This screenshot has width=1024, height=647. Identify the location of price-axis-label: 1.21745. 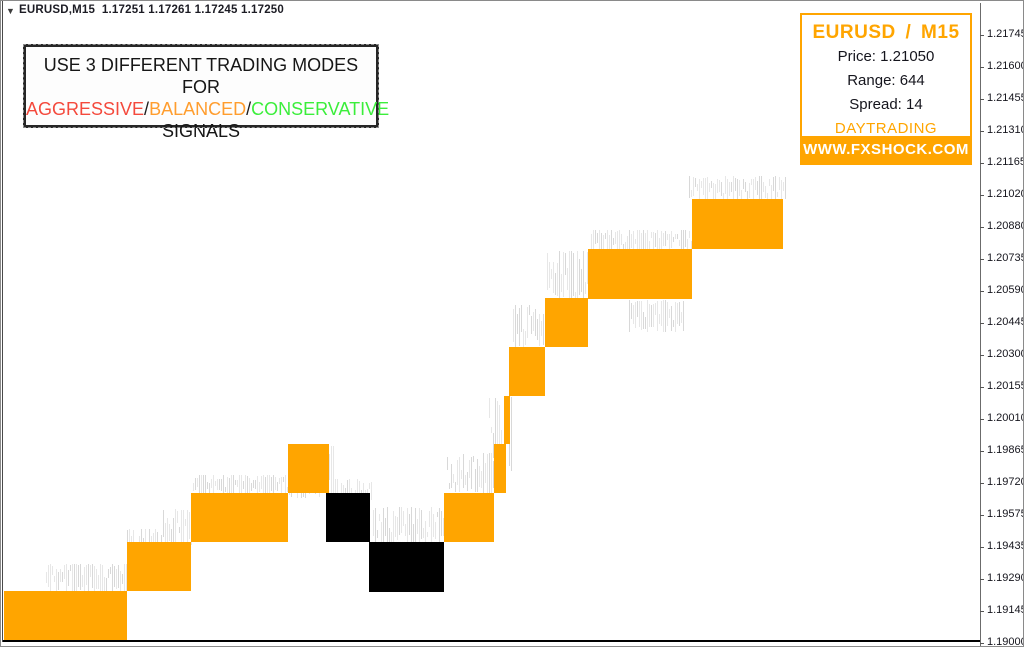
(1005, 34).